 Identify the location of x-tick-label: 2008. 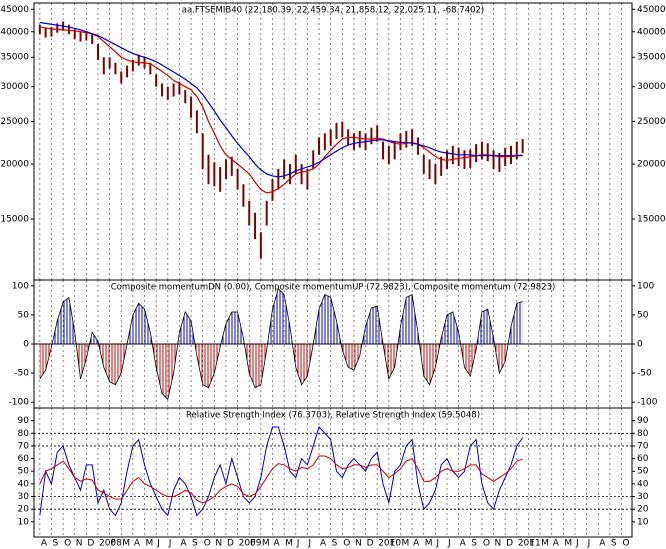
(110, 544).